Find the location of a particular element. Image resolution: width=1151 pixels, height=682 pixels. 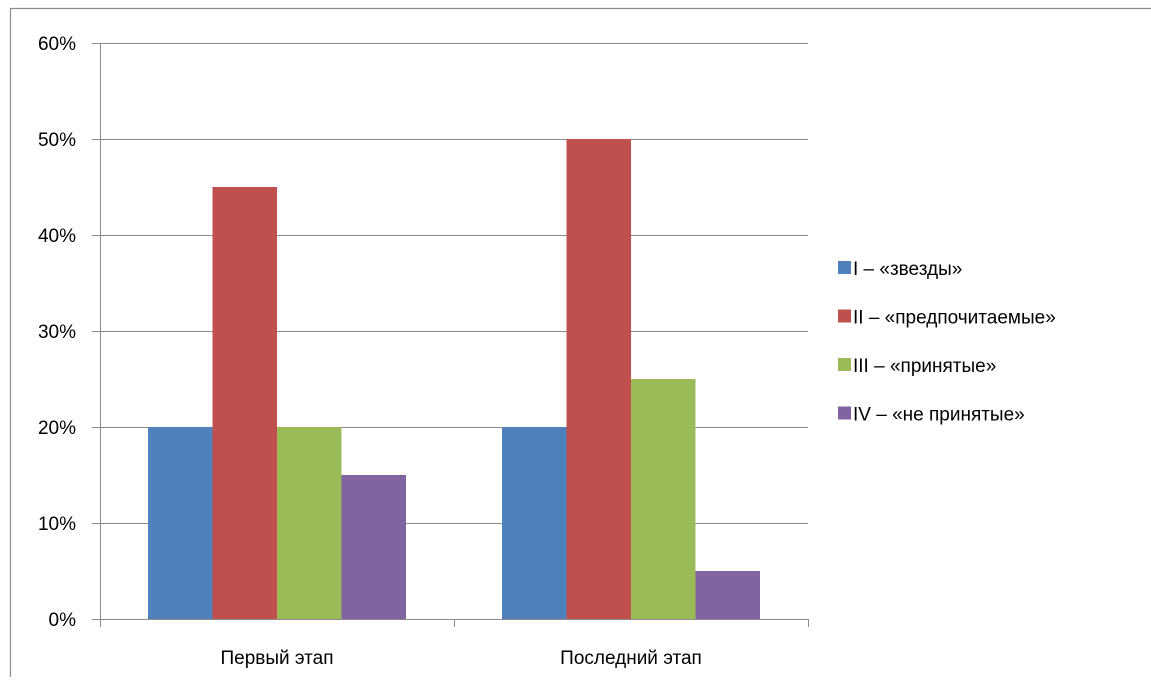

legend-label: I – «звезды» is located at coordinates (907, 269).